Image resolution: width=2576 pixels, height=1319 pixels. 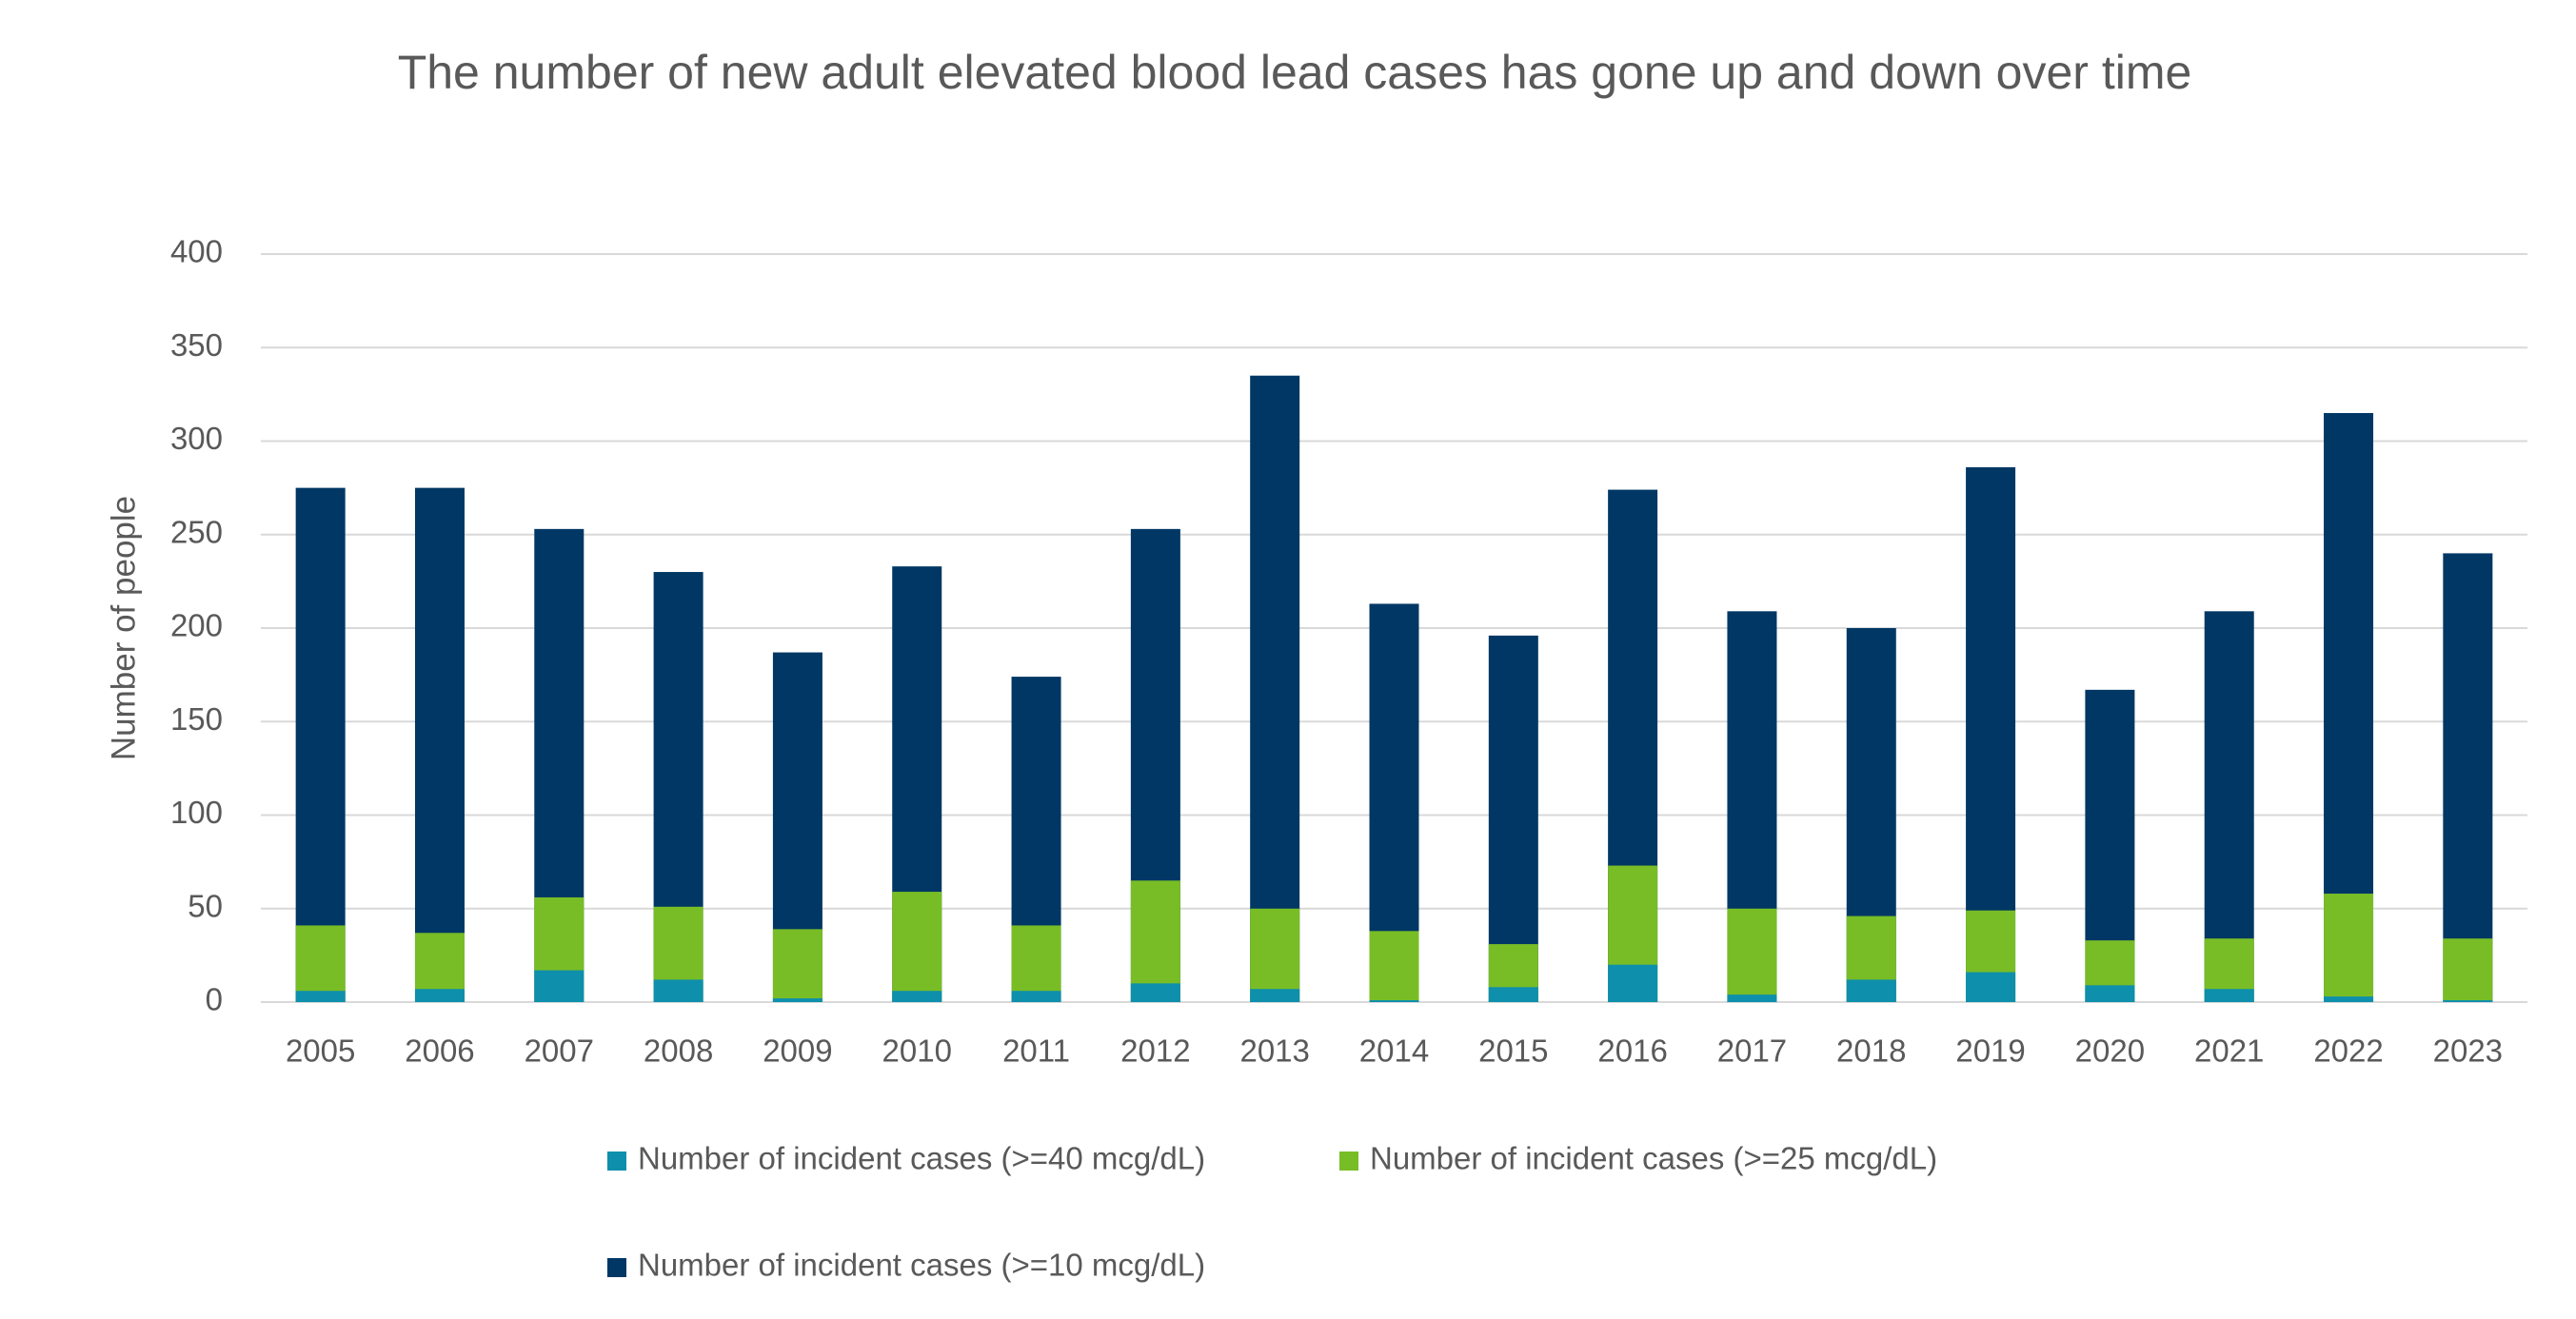 I want to click on y-tick-label: 400, so click(x=196, y=251).